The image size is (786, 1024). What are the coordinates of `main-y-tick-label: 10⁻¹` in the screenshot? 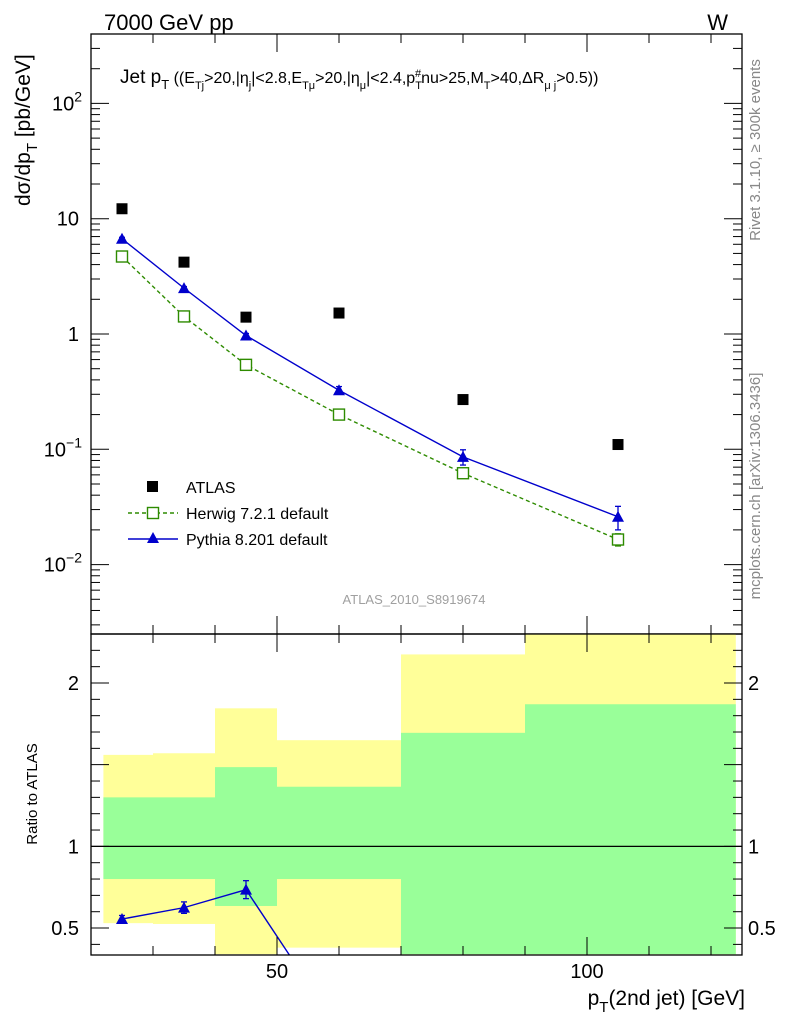 It's located at (63, 447).